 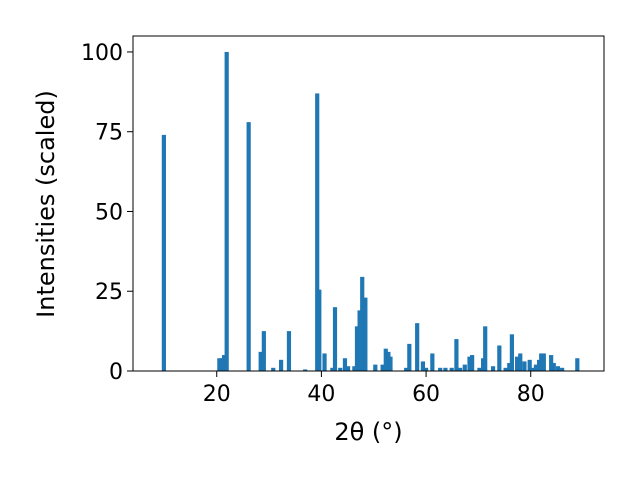 I want to click on x-tick-label: 20, so click(x=217, y=394).